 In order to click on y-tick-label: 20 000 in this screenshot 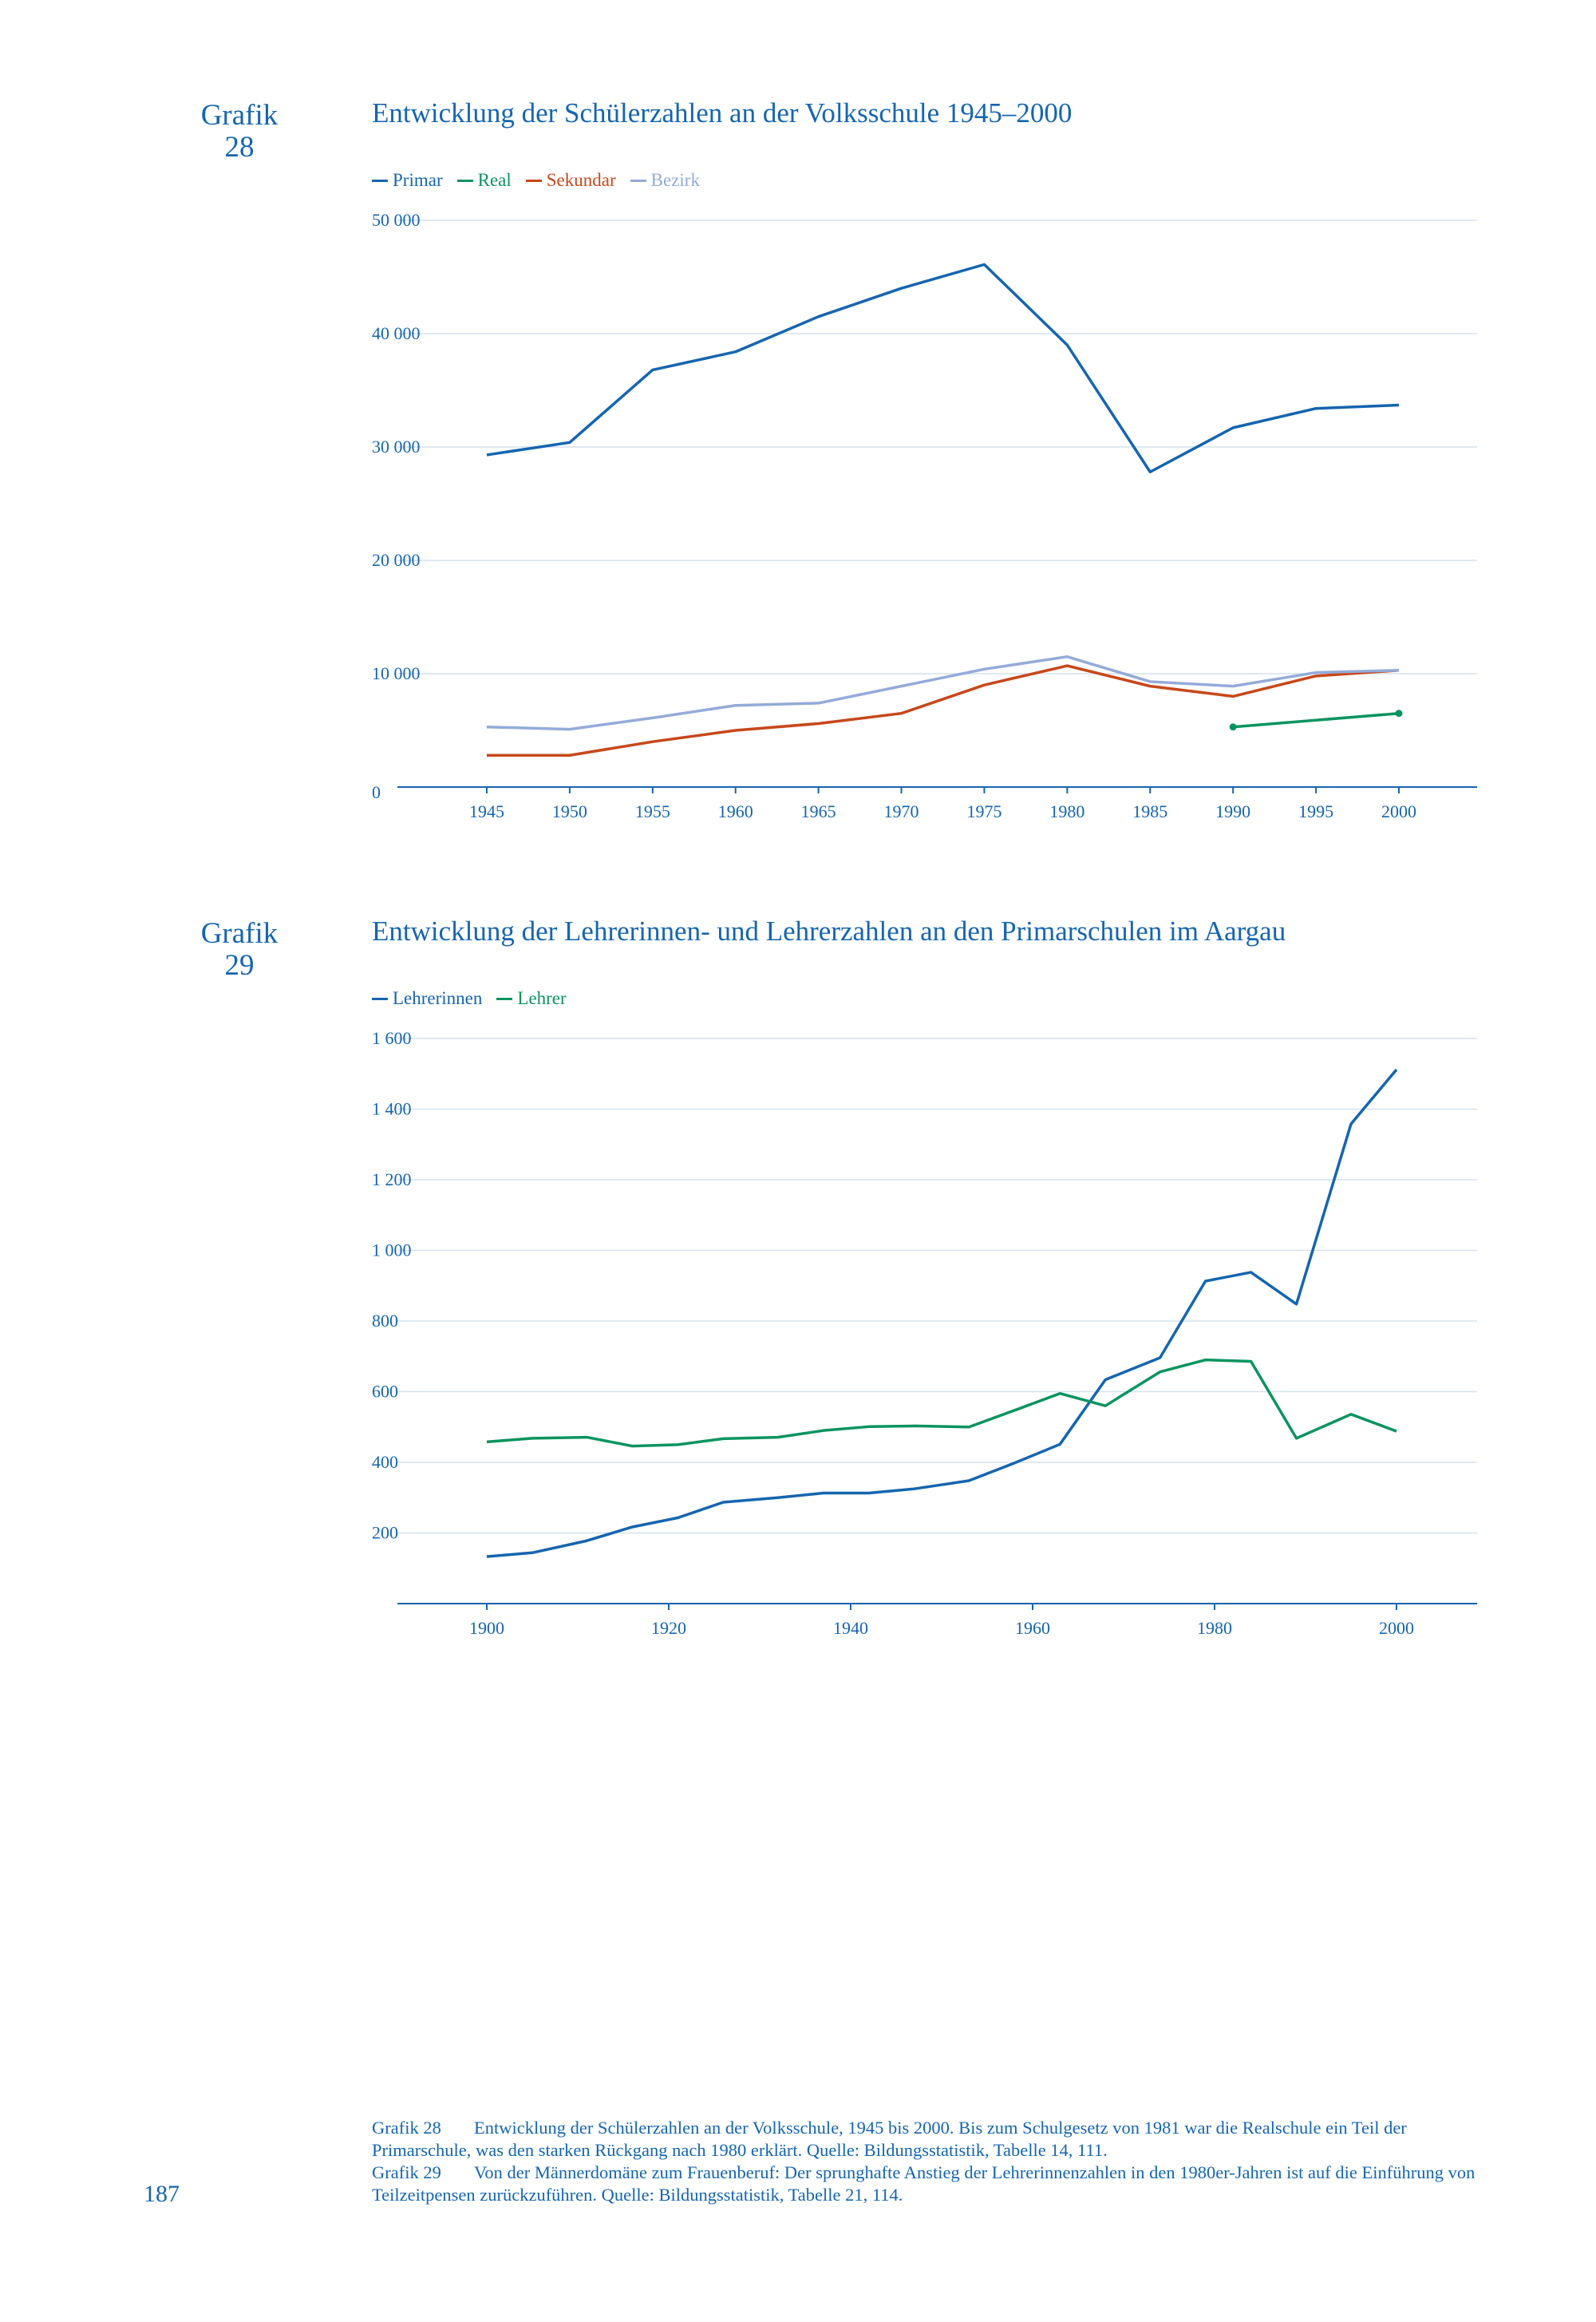, I will do `click(396, 560)`.